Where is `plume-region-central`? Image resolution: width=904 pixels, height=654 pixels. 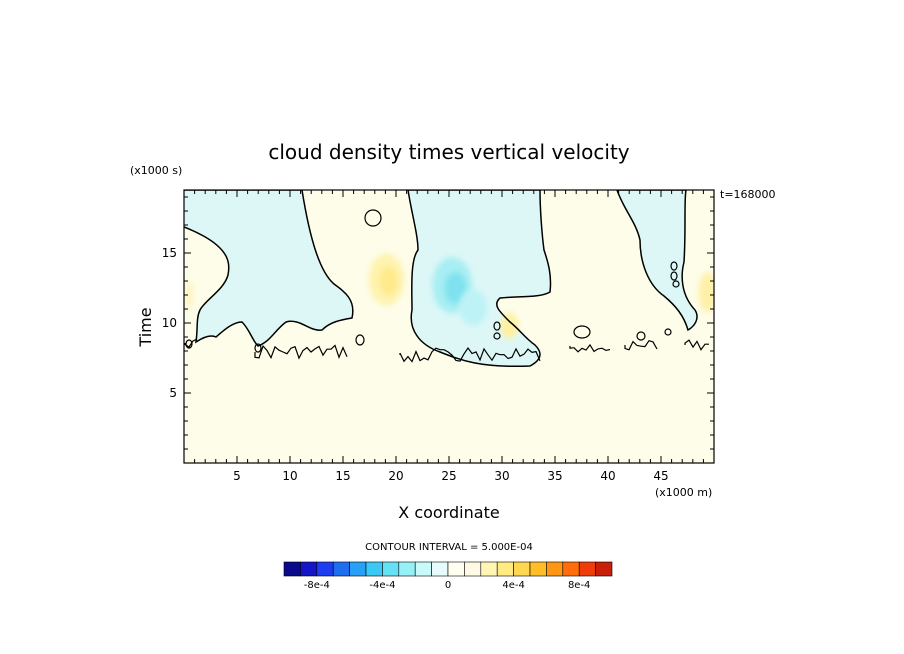
plume-region-central is located at coordinates (479, 278).